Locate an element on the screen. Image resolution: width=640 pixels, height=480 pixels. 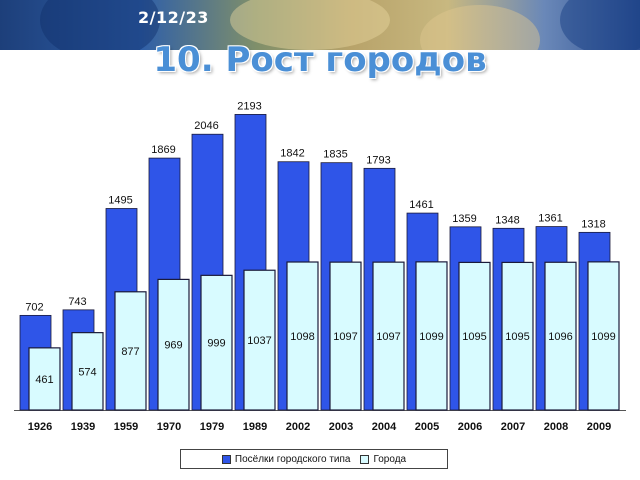
x-tick-label: 2009 is located at coordinates (599, 427).